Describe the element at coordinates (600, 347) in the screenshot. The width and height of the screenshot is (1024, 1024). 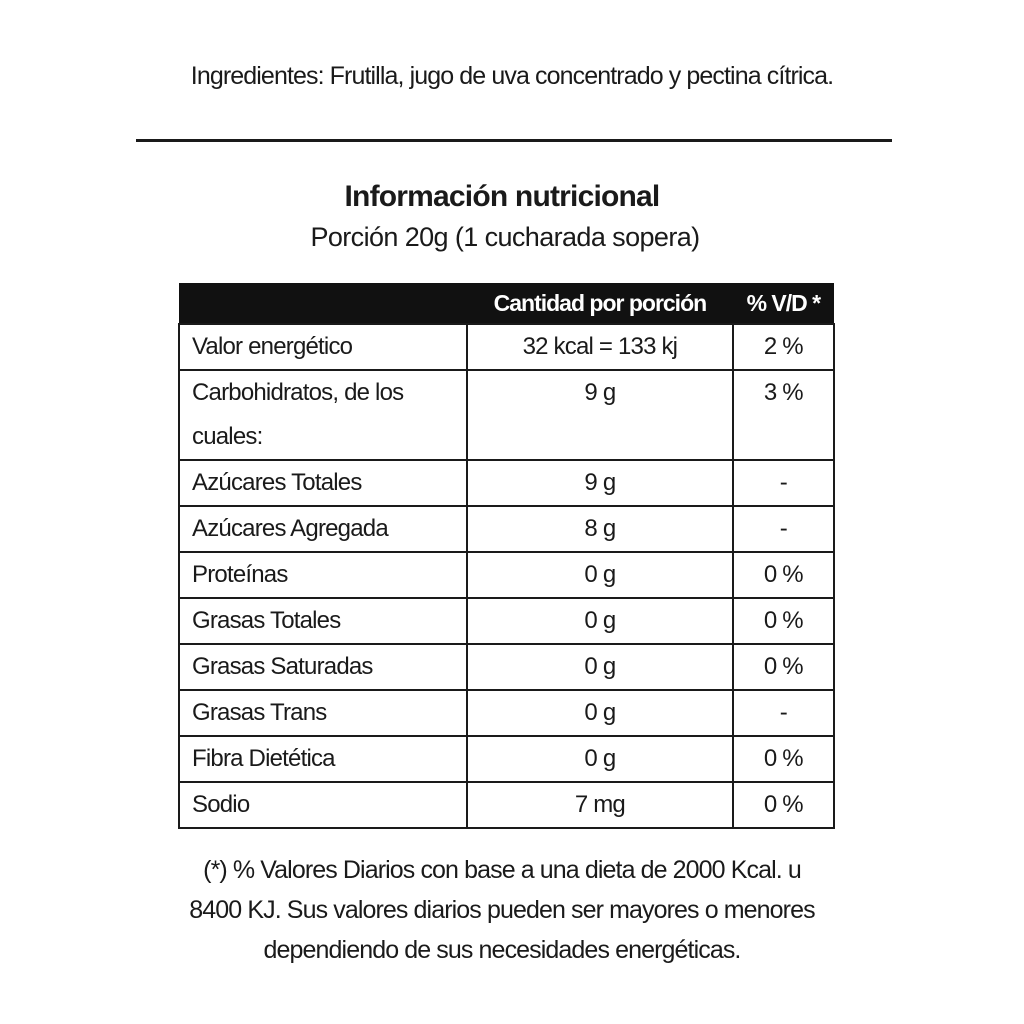
I see `nutrient-amount: 32 kcal = 133 kj` at that location.